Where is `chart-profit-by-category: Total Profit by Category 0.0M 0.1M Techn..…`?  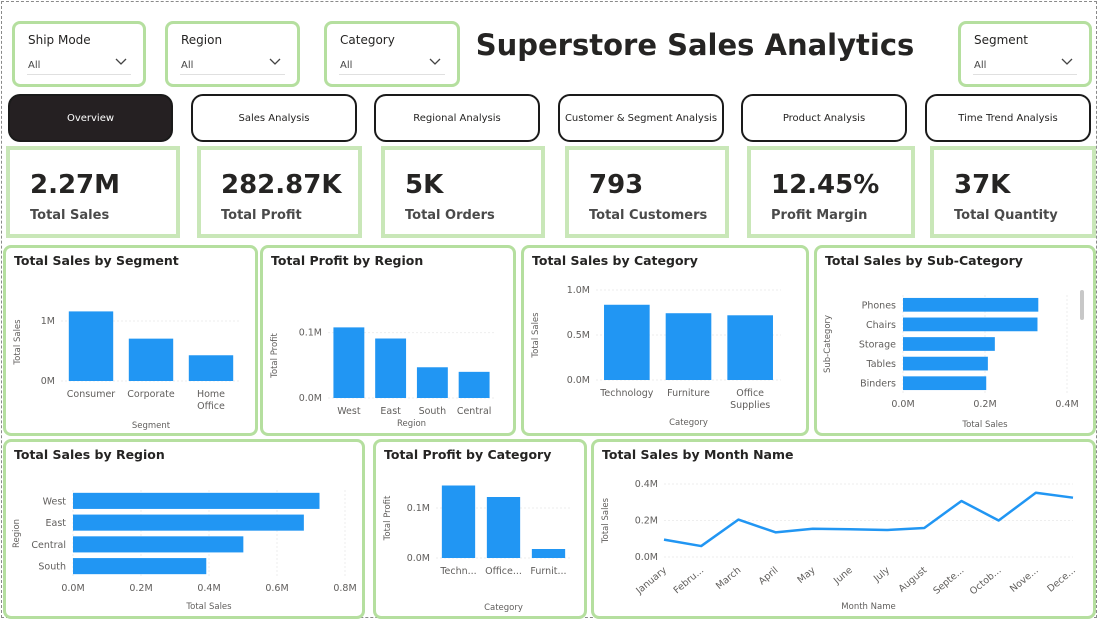
chart-profit-by-category: Total Profit by Category 0.0M 0.1M Techn..… is located at coordinates (480, 529).